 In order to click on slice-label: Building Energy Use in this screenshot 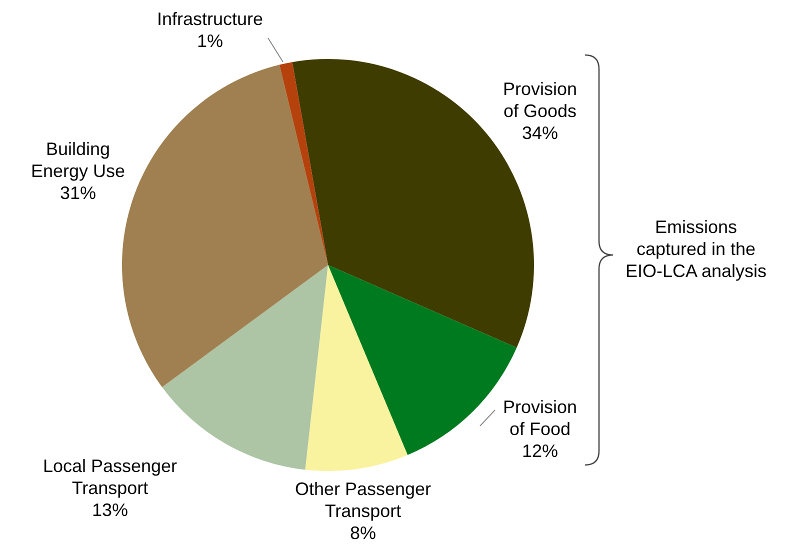, I will do `click(78, 160)`.